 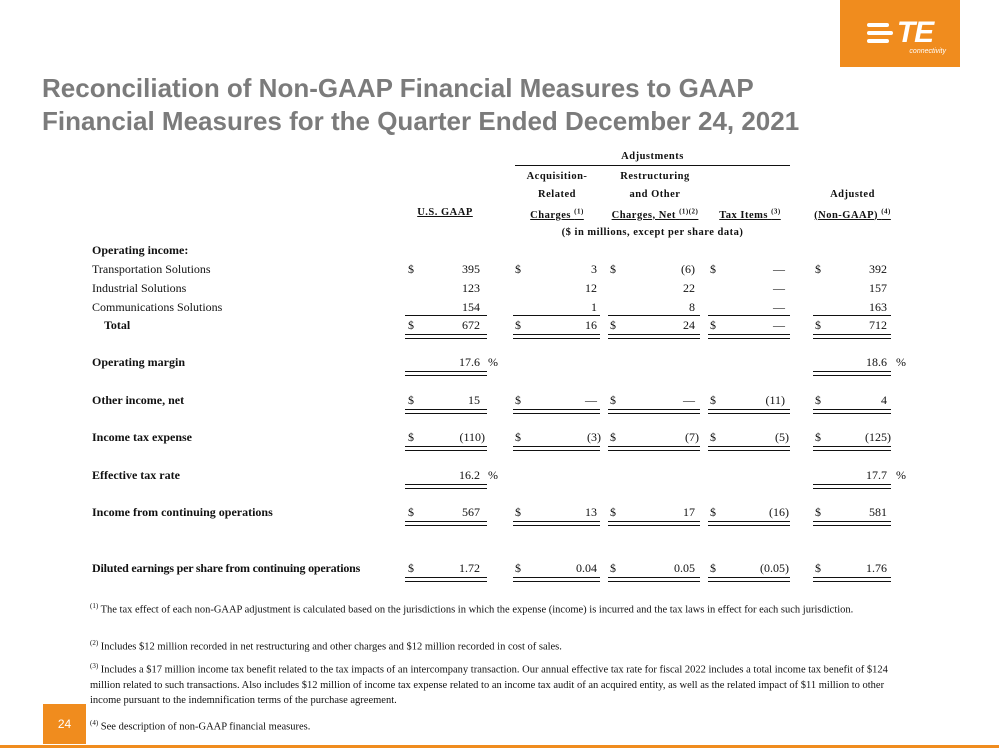 What do you see at coordinates (692, 437) in the screenshot?
I see `cell-income-tax-restr: (7)` at bounding box center [692, 437].